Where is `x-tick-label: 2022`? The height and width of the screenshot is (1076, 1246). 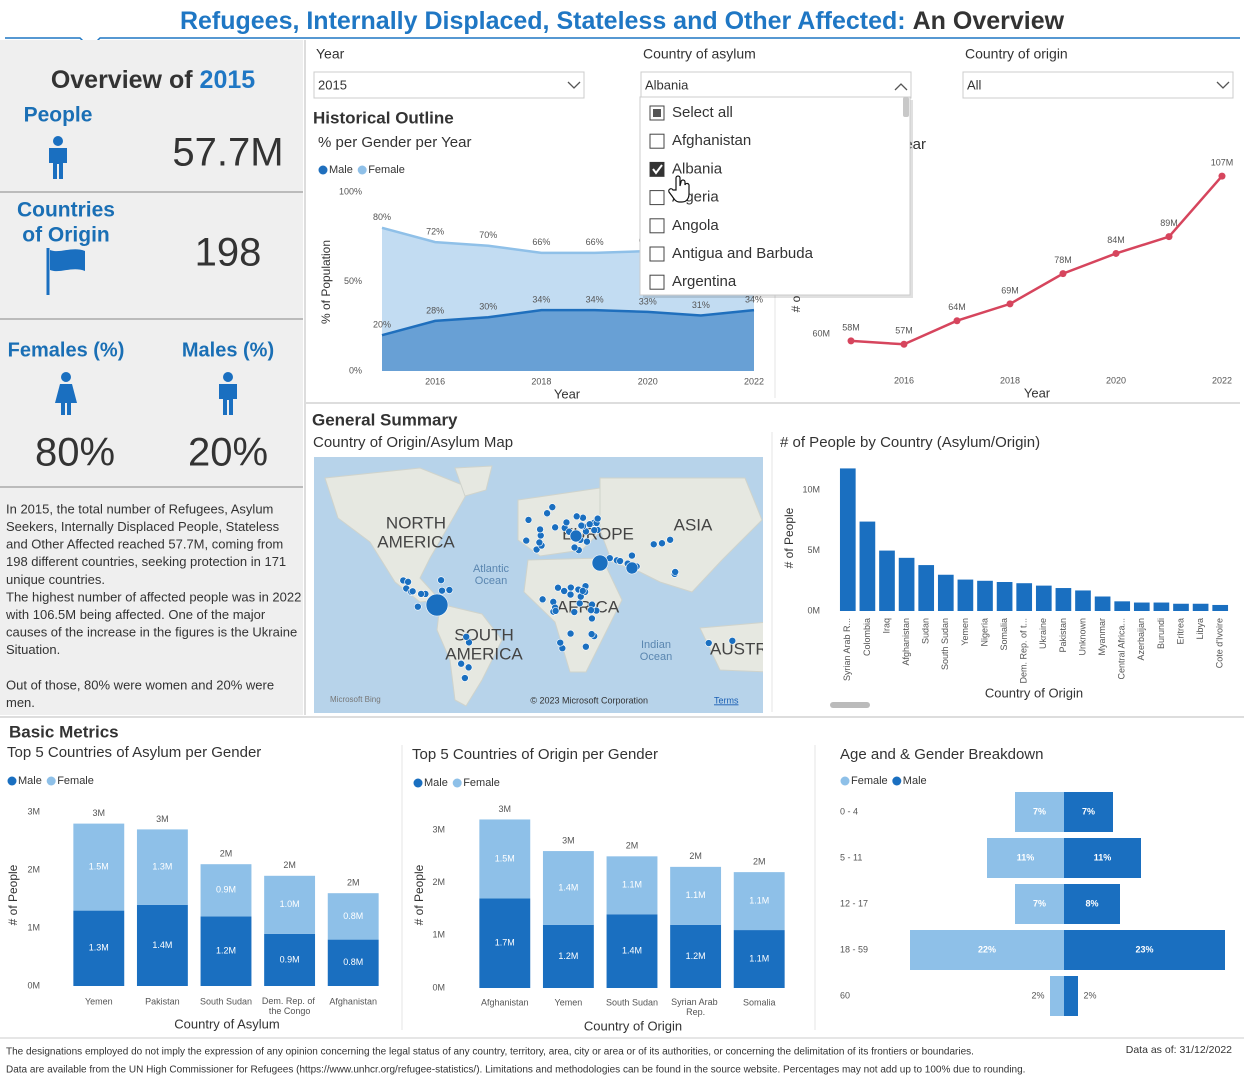
x-tick-label: 2022 is located at coordinates (754, 381).